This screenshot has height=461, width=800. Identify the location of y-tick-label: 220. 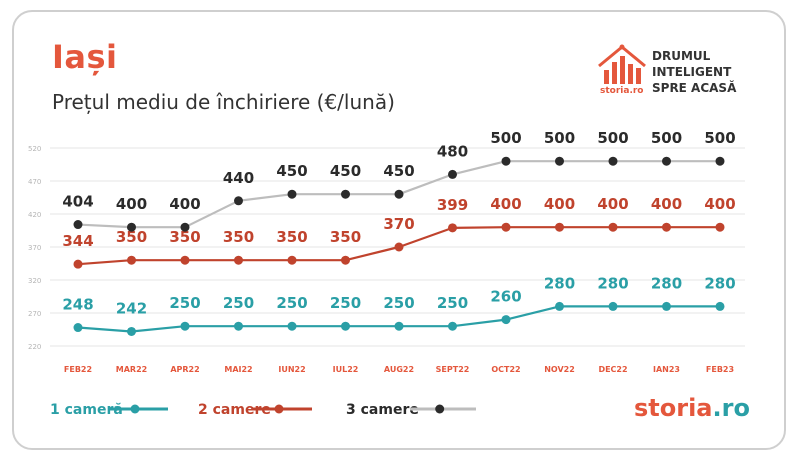
(34, 347).